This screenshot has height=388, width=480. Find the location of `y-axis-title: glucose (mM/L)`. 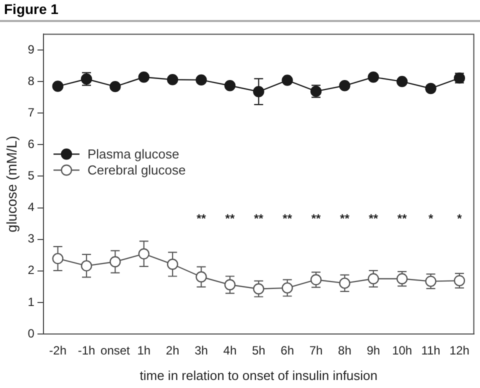

y-axis-title: glucose (mM/L) is located at coordinates (11, 184).